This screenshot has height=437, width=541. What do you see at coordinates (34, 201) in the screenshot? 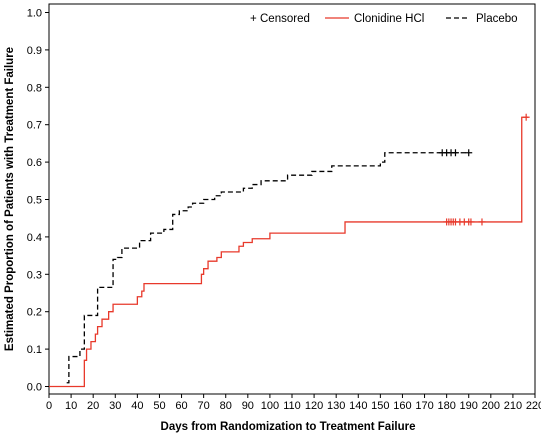
I see `y-tick-label: 0.5` at bounding box center [34, 201].